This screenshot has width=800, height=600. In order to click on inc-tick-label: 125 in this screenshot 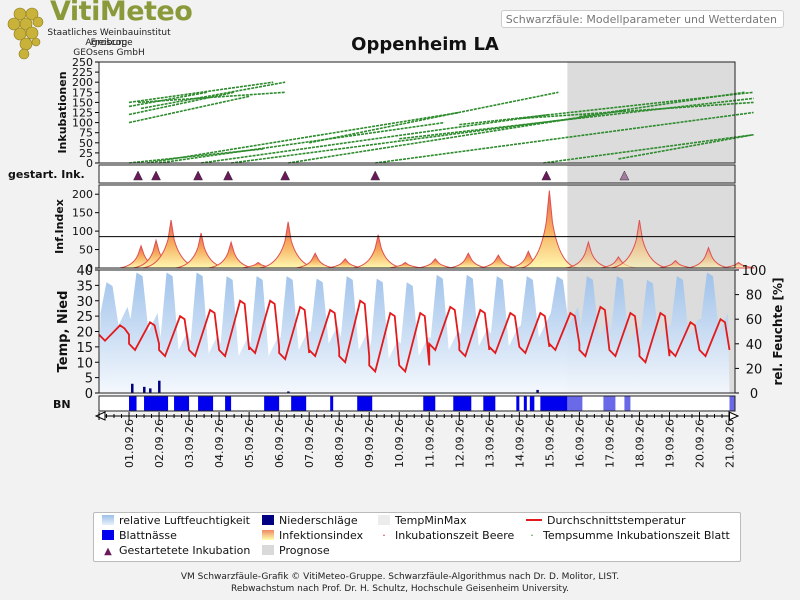, I will do `click(82, 113)`.